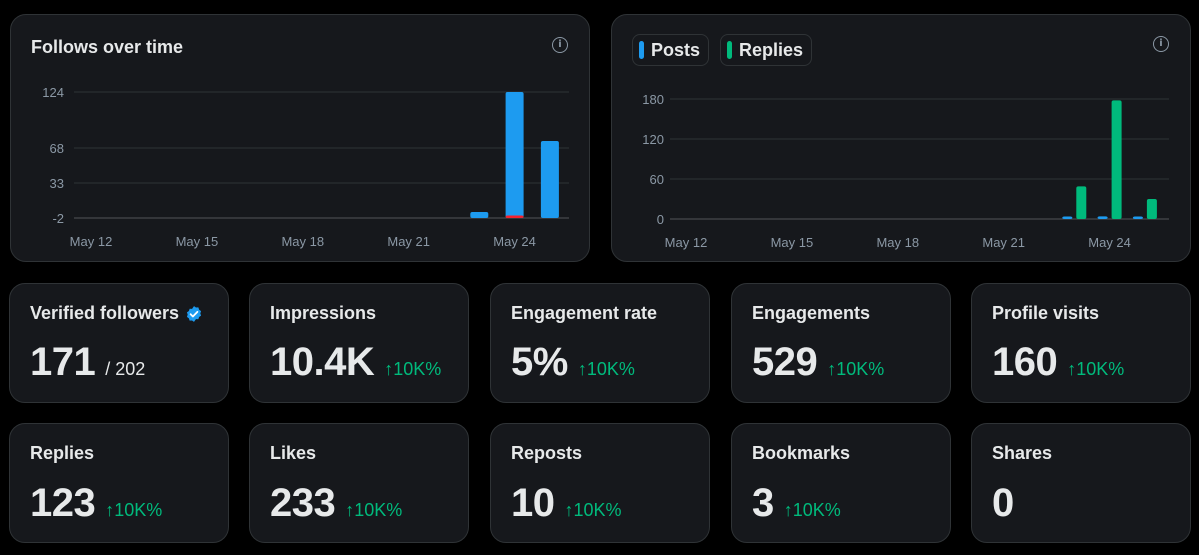  What do you see at coordinates (785, 362) in the screenshot?
I see `stat-value: 529` at bounding box center [785, 362].